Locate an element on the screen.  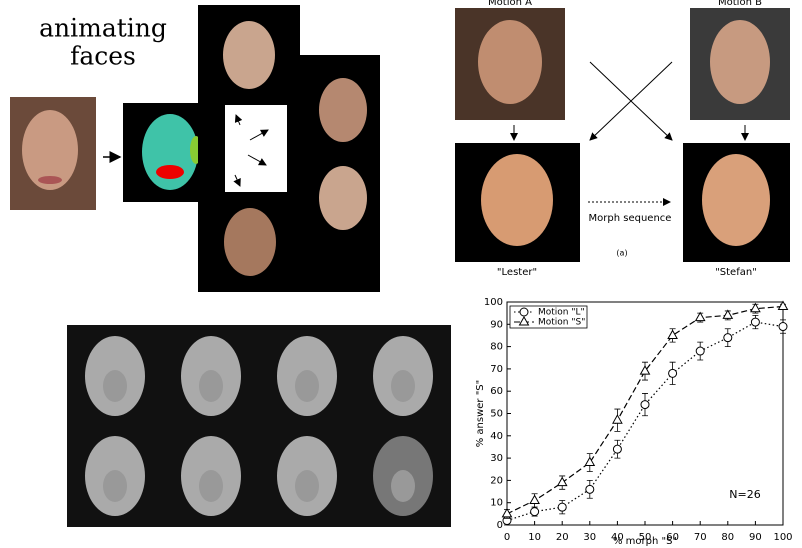
x-axis-label: % morph "S" is located at coordinates (645, 541).